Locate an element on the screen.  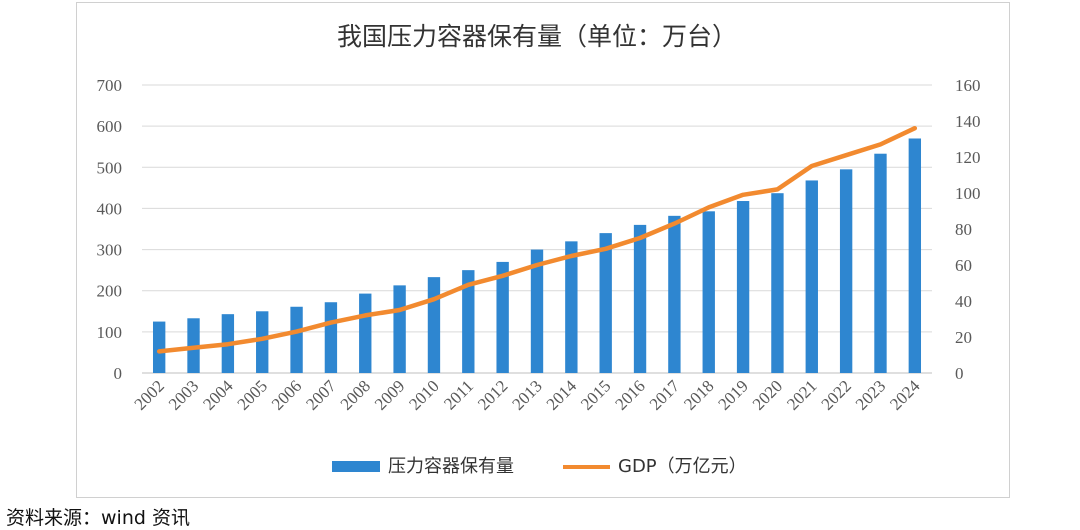
y-right-tick-label: 140 is located at coordinates (968, 121).